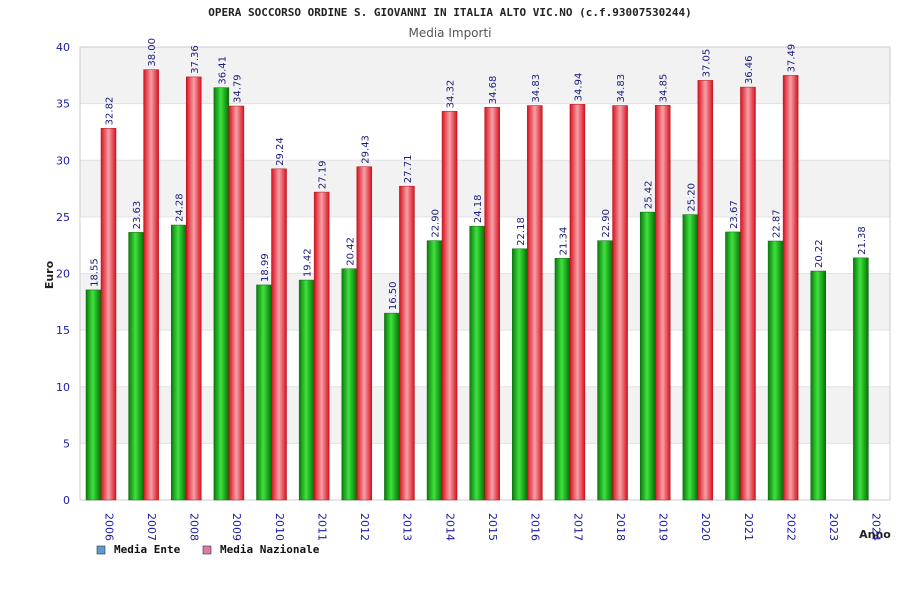 Image resolution: width=900 pixels, height=600 pixels. Describe the element at coordinates (451, 94) in the screenshot. I see `data-label: 34.32` at that location.